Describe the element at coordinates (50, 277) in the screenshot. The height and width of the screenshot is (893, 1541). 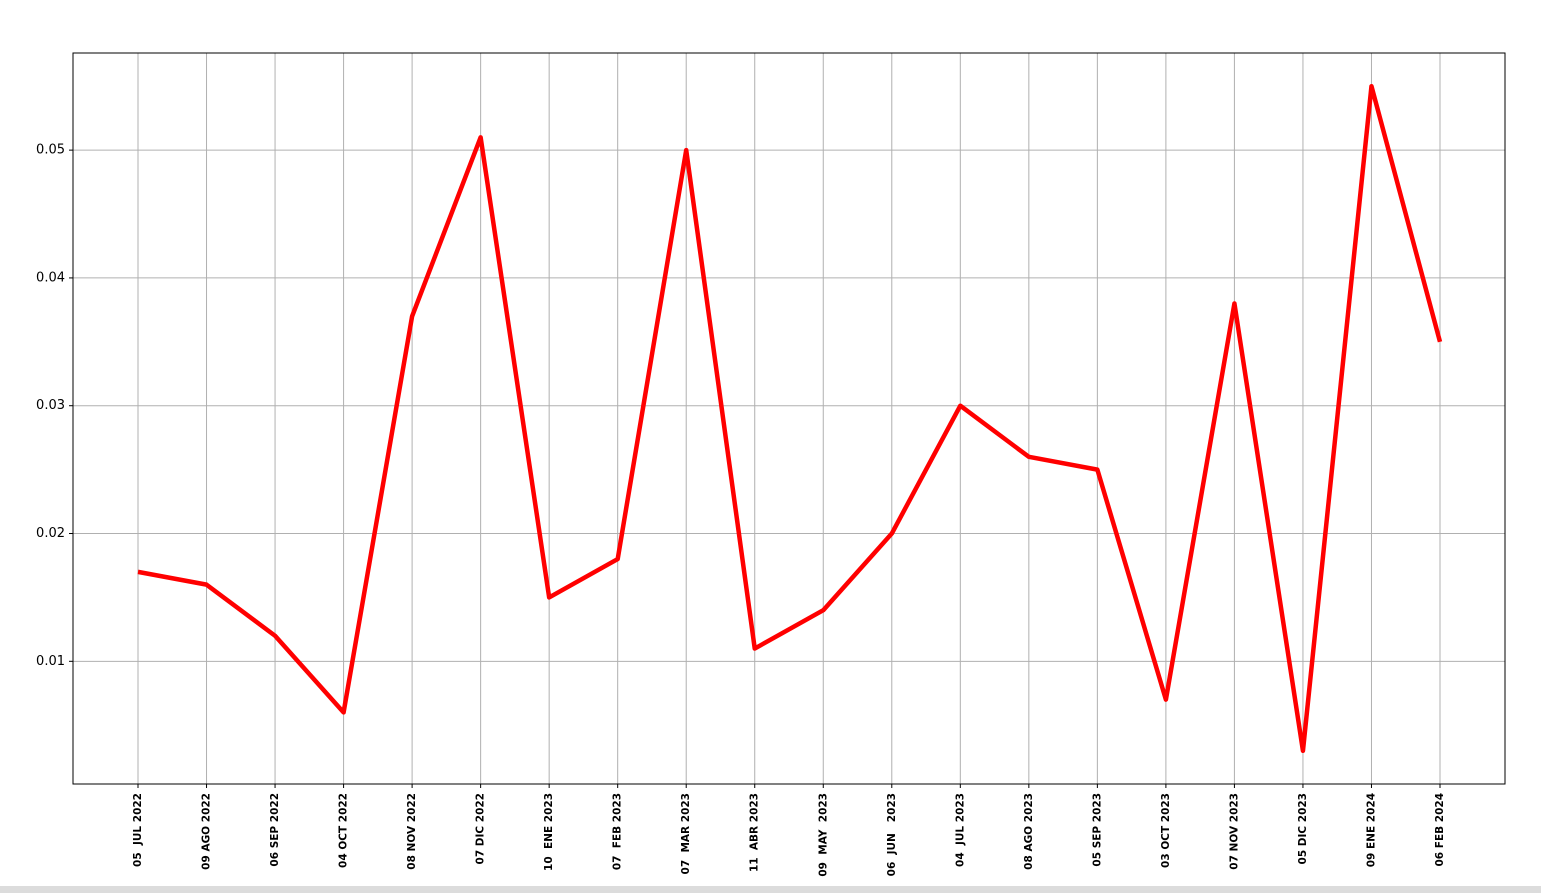
I see `y-tick-label: 0.04` at that location.